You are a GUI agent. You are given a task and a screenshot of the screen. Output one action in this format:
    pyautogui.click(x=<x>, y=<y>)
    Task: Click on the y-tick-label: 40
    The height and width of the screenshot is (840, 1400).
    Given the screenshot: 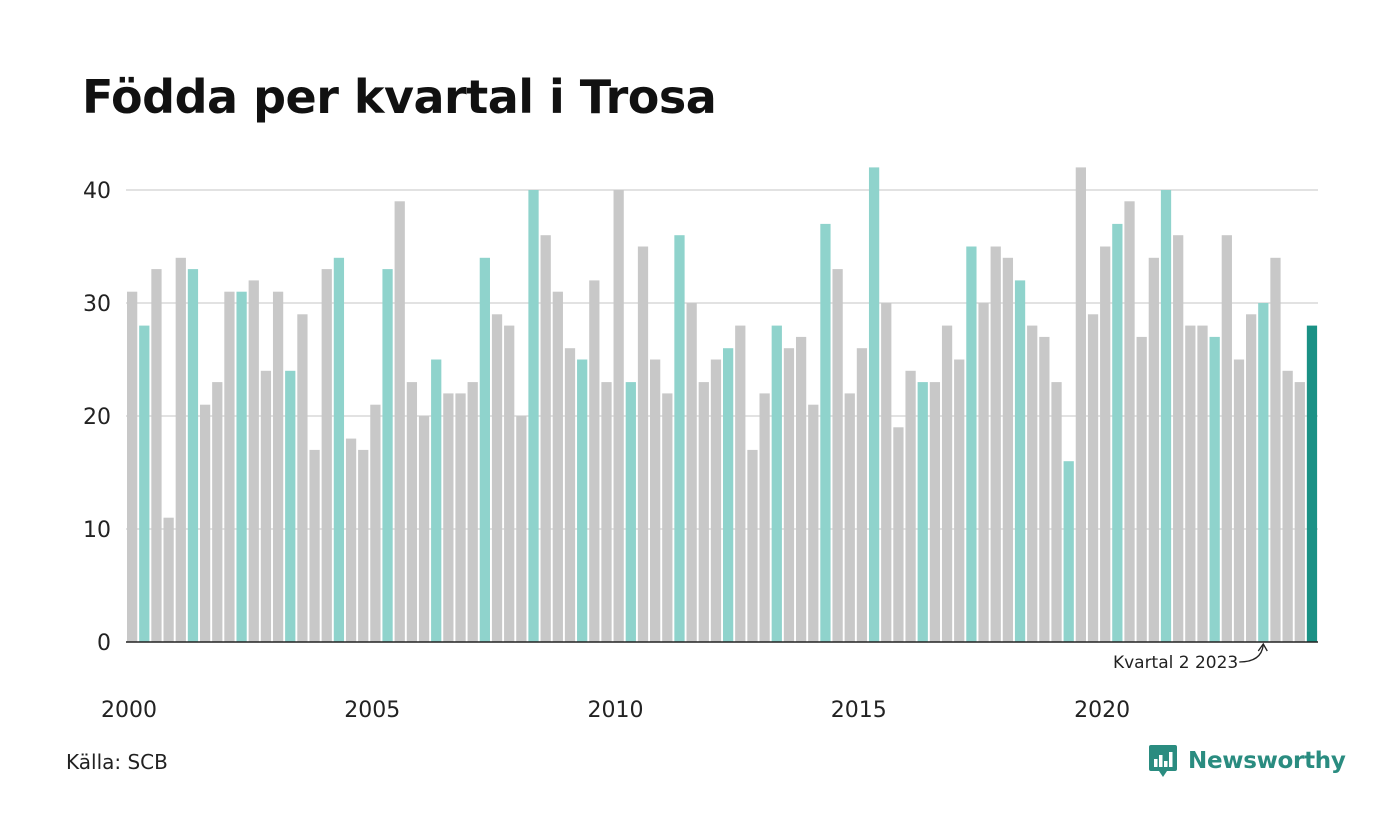 What is the action you would take?
    pyautogui.click(x=97, y=191)
    